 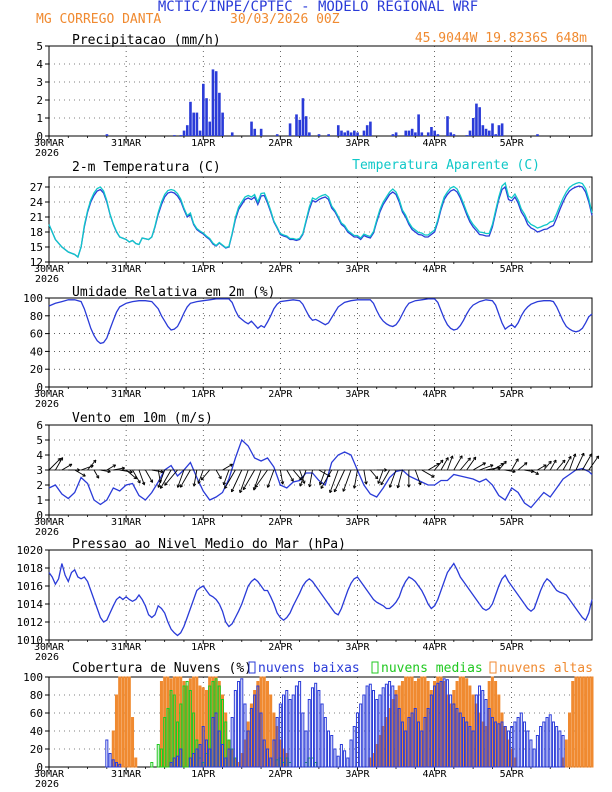 What do you see at coordinates (36, 713) in the screenshot?
I see `y-tick-label: 60` at bounding box center [36, 713].